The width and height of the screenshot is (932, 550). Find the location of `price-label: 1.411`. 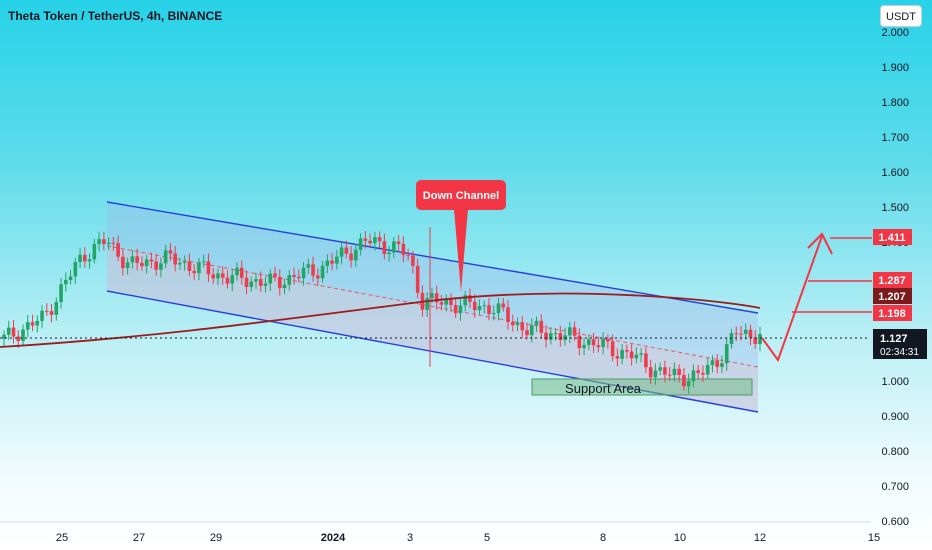

price-label: 1.411 is located at coordinates (892, 238).